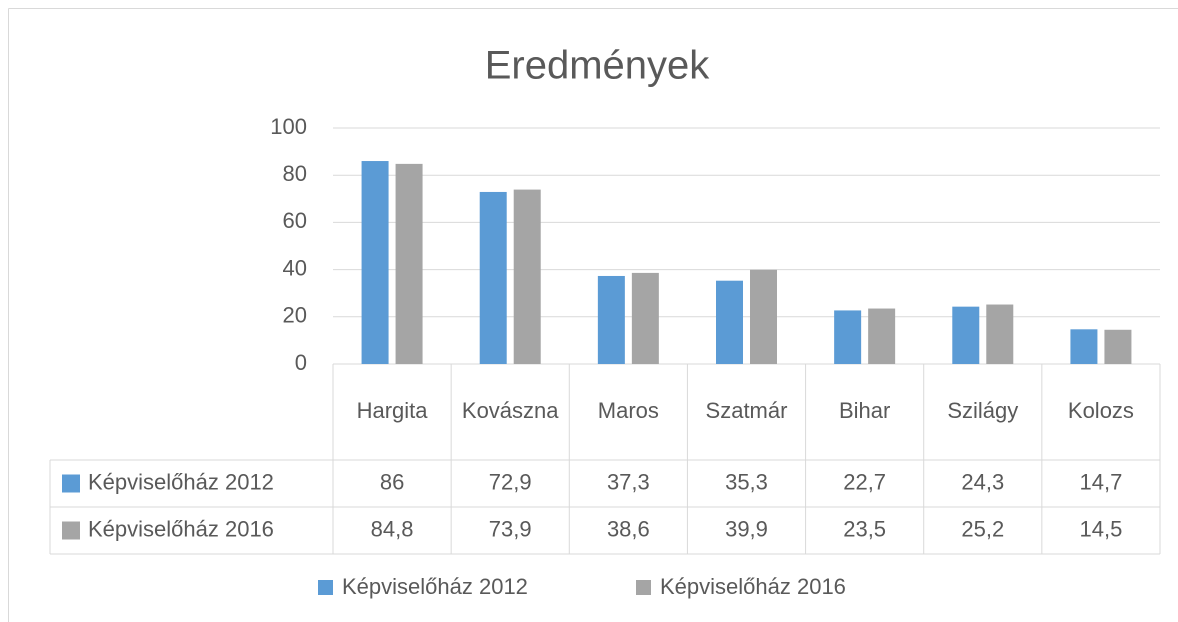 The width and height of the screenshot is (1178, 622). Describe the element at coordinates (510, 528) in the screenshot. I see `table-value: 73,9` at that location.